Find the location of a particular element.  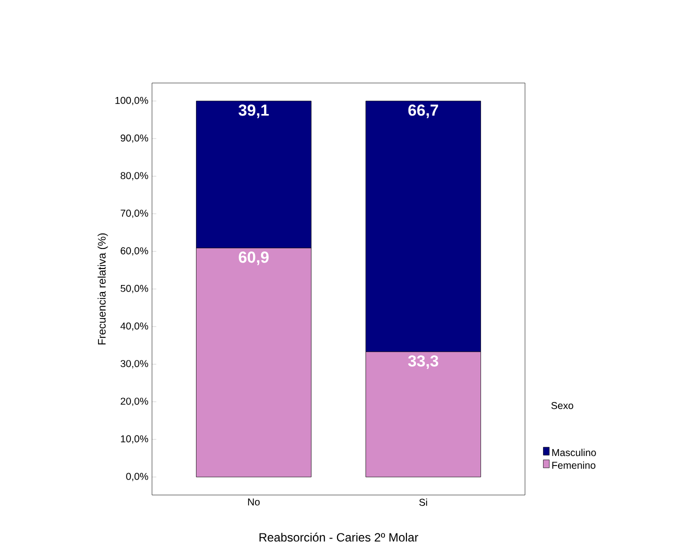

x-tick-label: No is located at coordinates (254, 502).